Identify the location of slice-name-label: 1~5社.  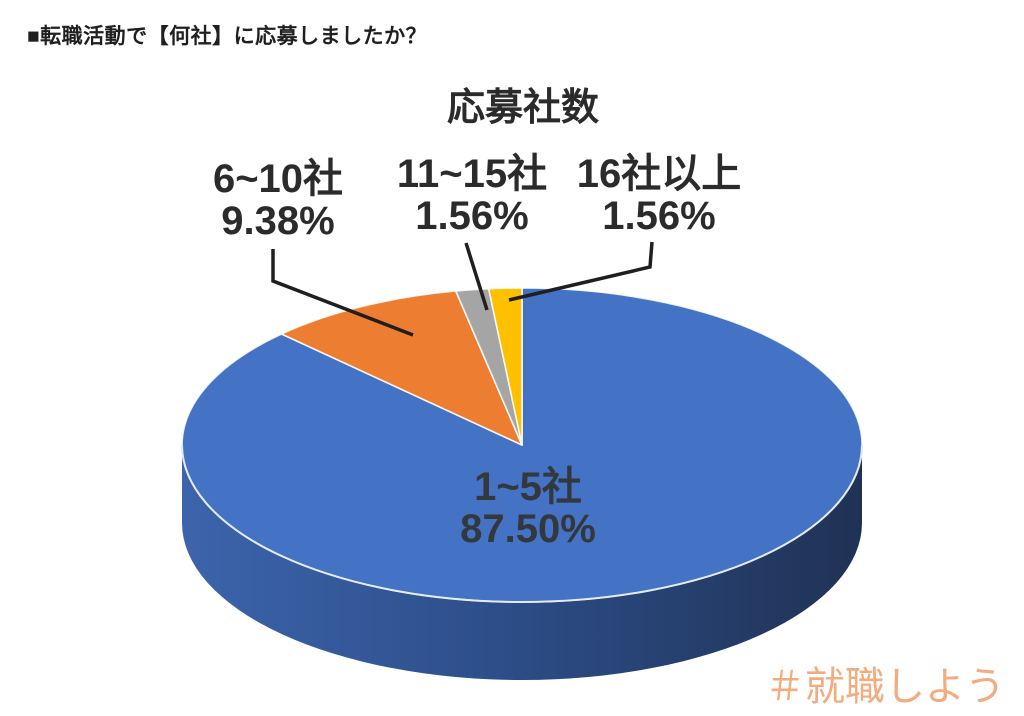
(528, 487).